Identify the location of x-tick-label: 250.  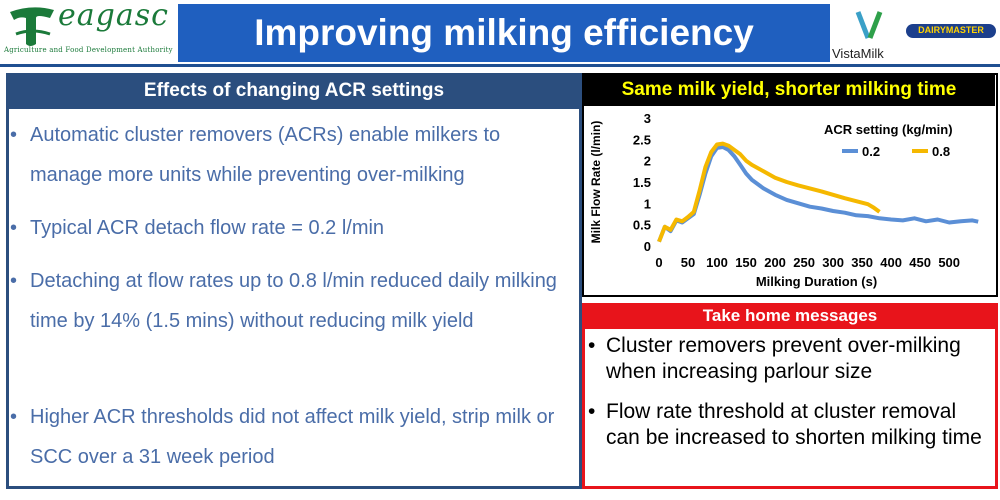
(804, 262).